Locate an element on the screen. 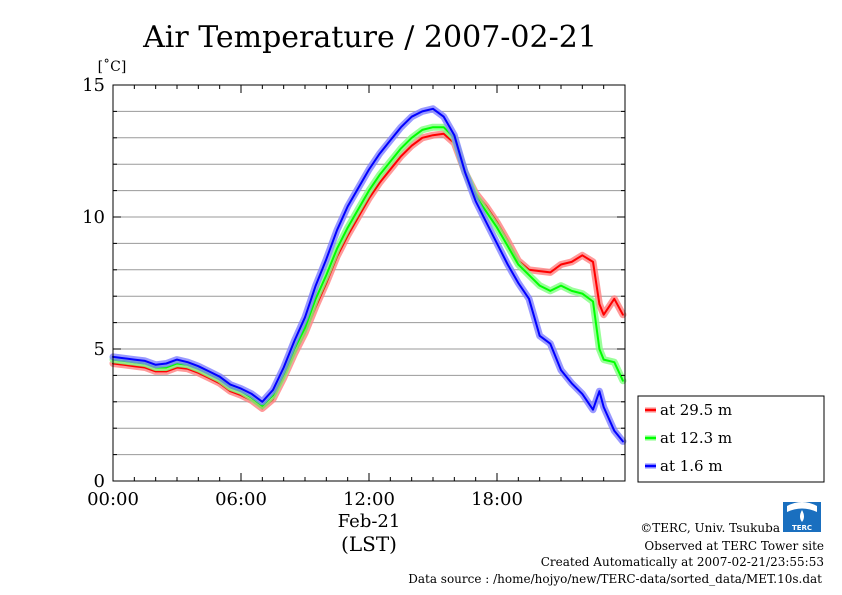 This screenshot has height=595, width=842. y-tick-label: 15 is located at coordinates (93, 85).